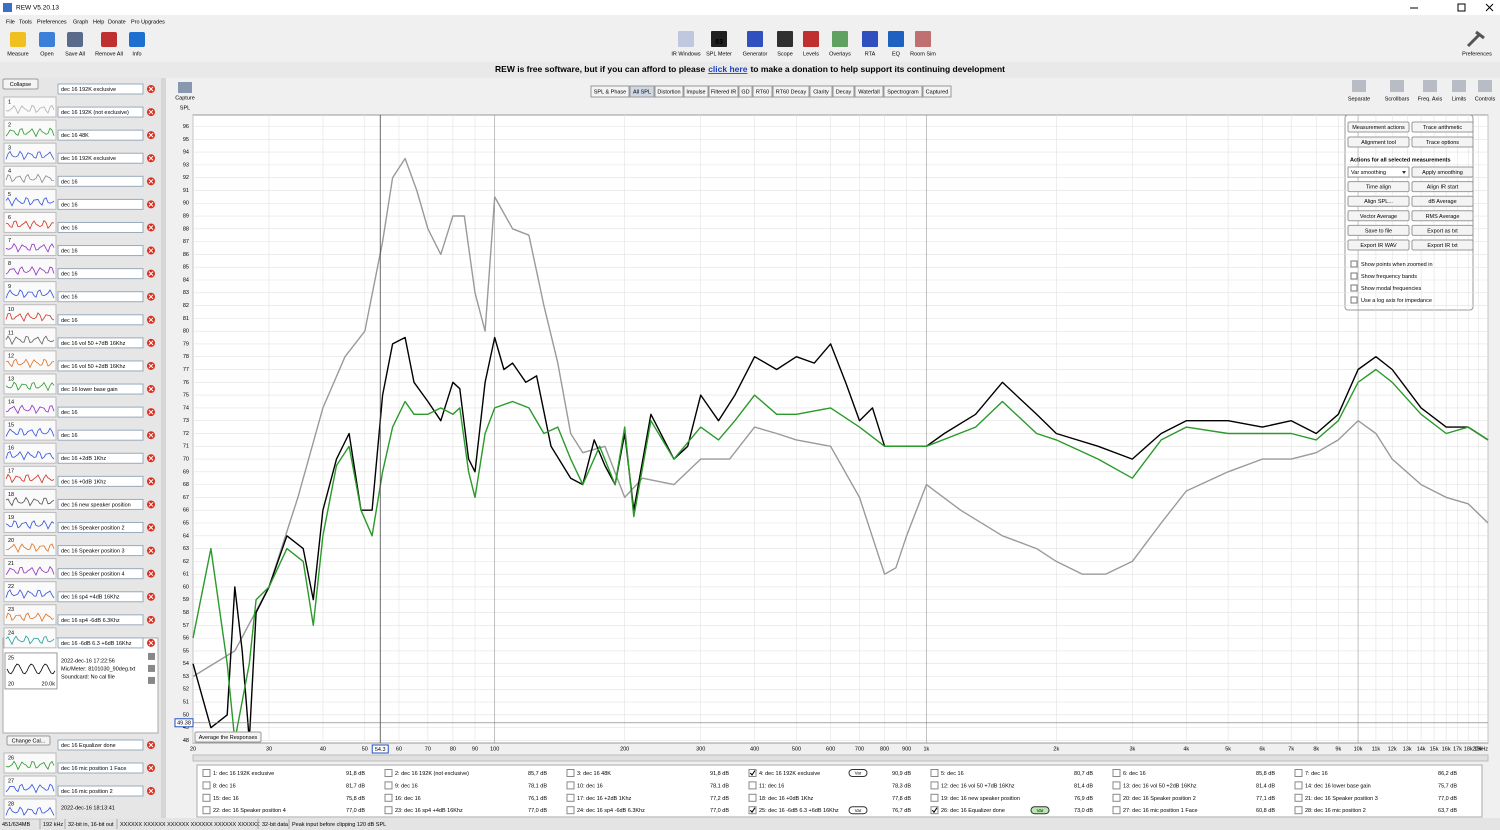 This screenshot has height=830, width=1500. I want to click on option-checkbox, so click(1354, 288).